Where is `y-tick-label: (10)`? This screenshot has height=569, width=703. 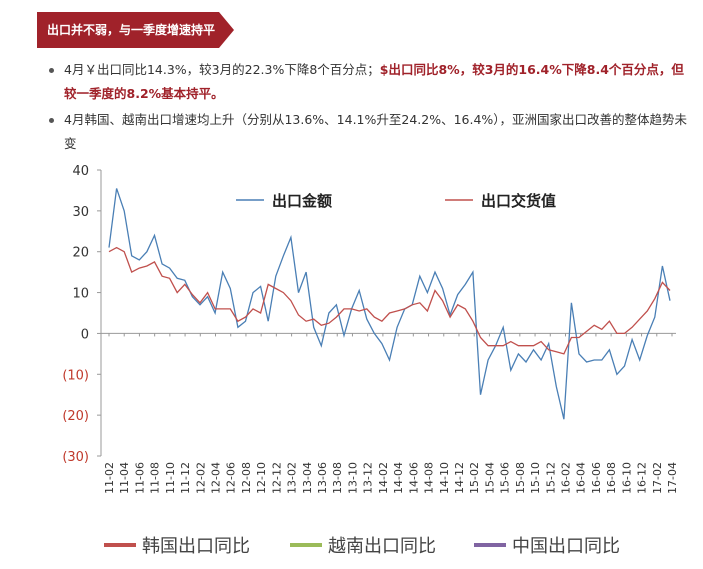 y-tick-label: (10) is located at coordinates (75, 375).